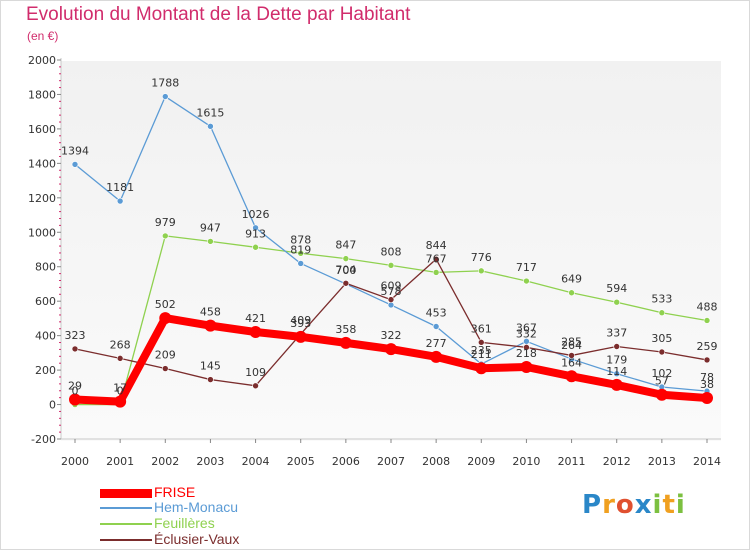 The image size is (750, 550). I want to click on x-tick-label: 2008, so click(436, 461).